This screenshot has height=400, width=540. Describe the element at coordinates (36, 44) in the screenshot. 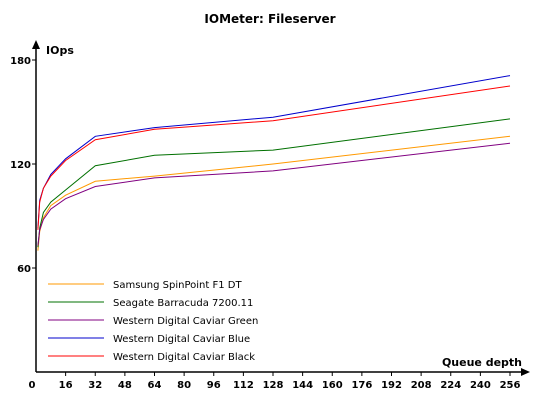

I see `y-axis-arrow-icon` at that location.